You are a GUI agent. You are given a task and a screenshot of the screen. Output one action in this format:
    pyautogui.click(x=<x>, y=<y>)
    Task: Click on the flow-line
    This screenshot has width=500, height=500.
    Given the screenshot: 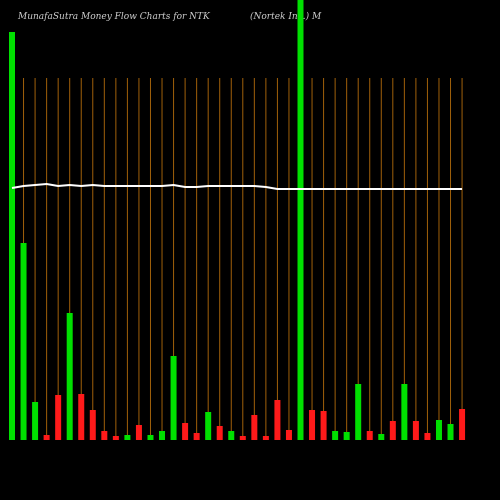 What is the action you would take?
    pyautogui.click(x=237, y=186)
    